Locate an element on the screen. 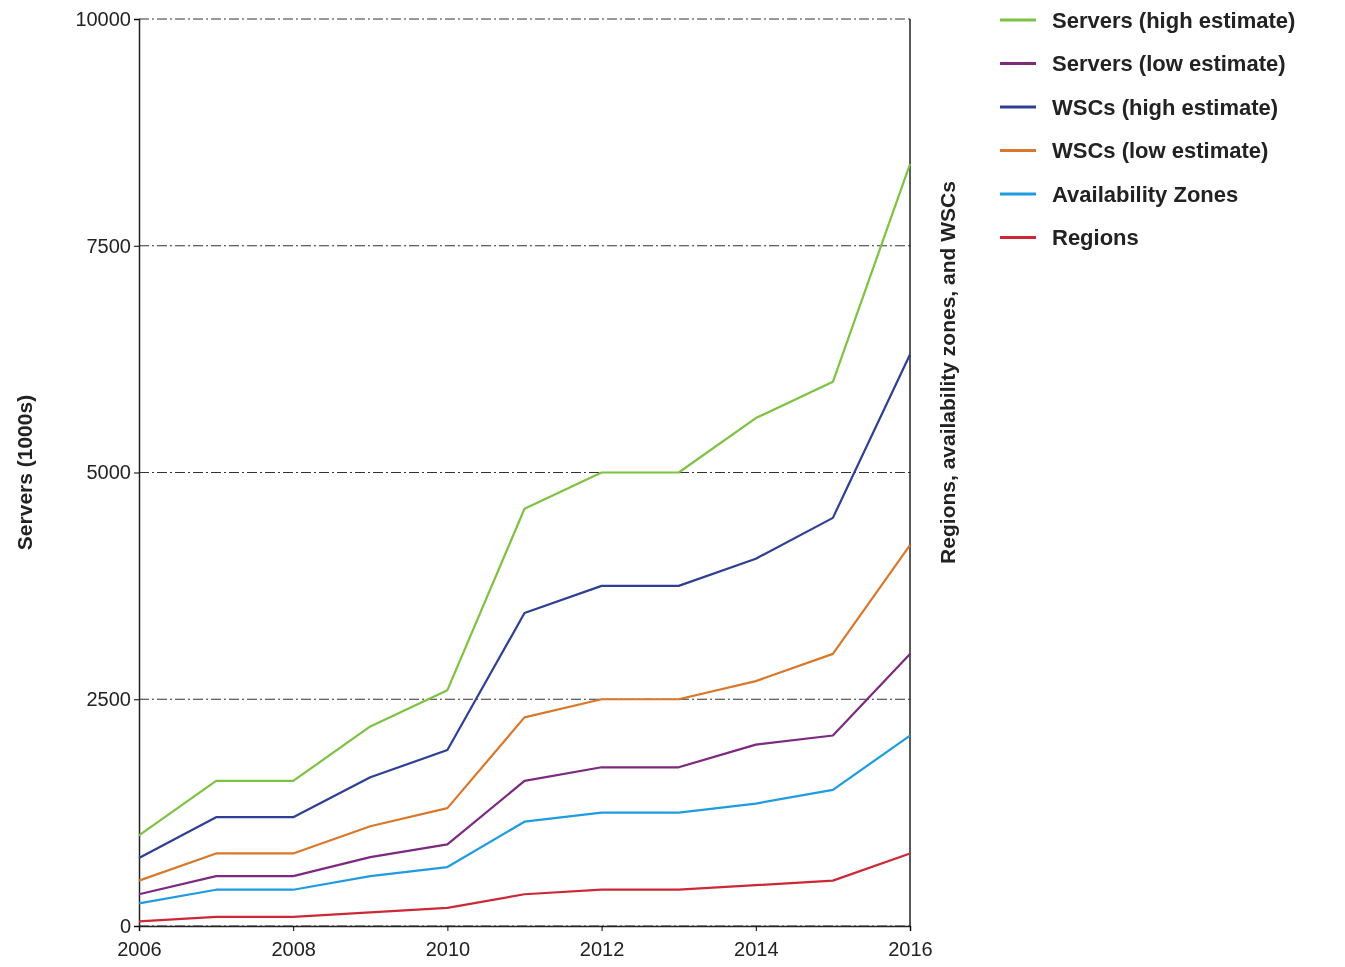  y-axis-title: Servers (1000s) is located at coordinates (24, 472).